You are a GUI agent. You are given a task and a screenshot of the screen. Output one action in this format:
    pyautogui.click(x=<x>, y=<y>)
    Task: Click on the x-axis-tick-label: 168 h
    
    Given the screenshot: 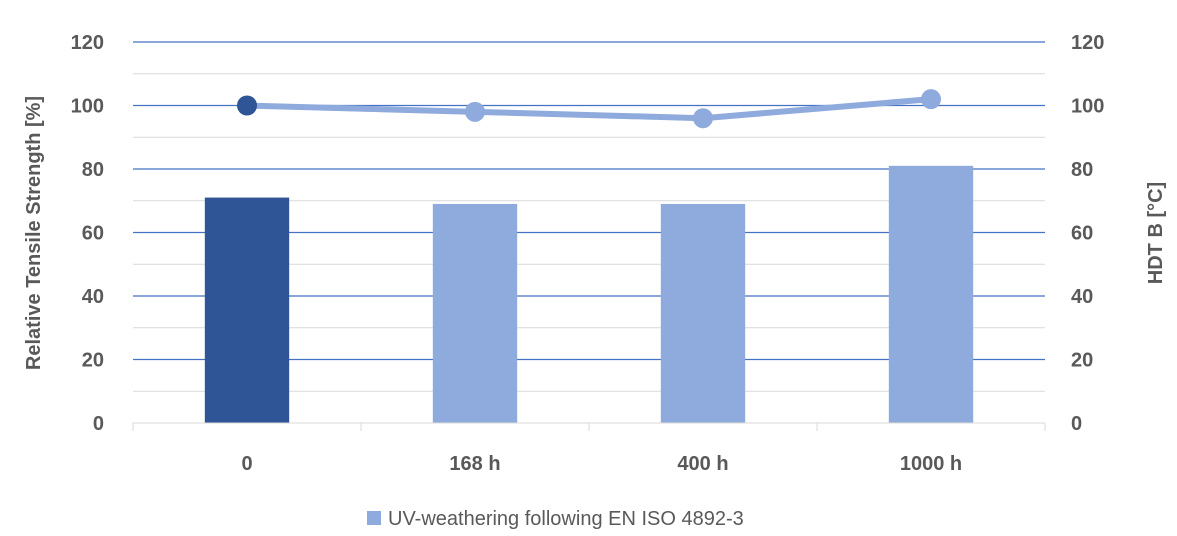 What is the action you would take?
    pyautogui.click(x=474, y=464)
    